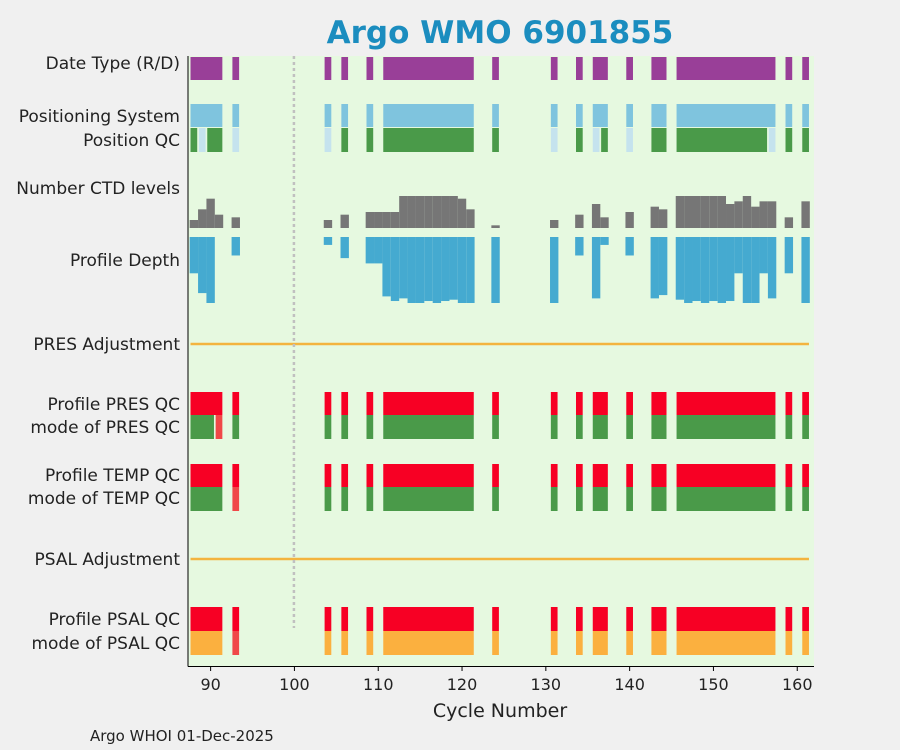 This screenshot has width=900, height=750. I want to click on row-label-mode-temp-qc: mode of TEMP QC, so click(104, 499).